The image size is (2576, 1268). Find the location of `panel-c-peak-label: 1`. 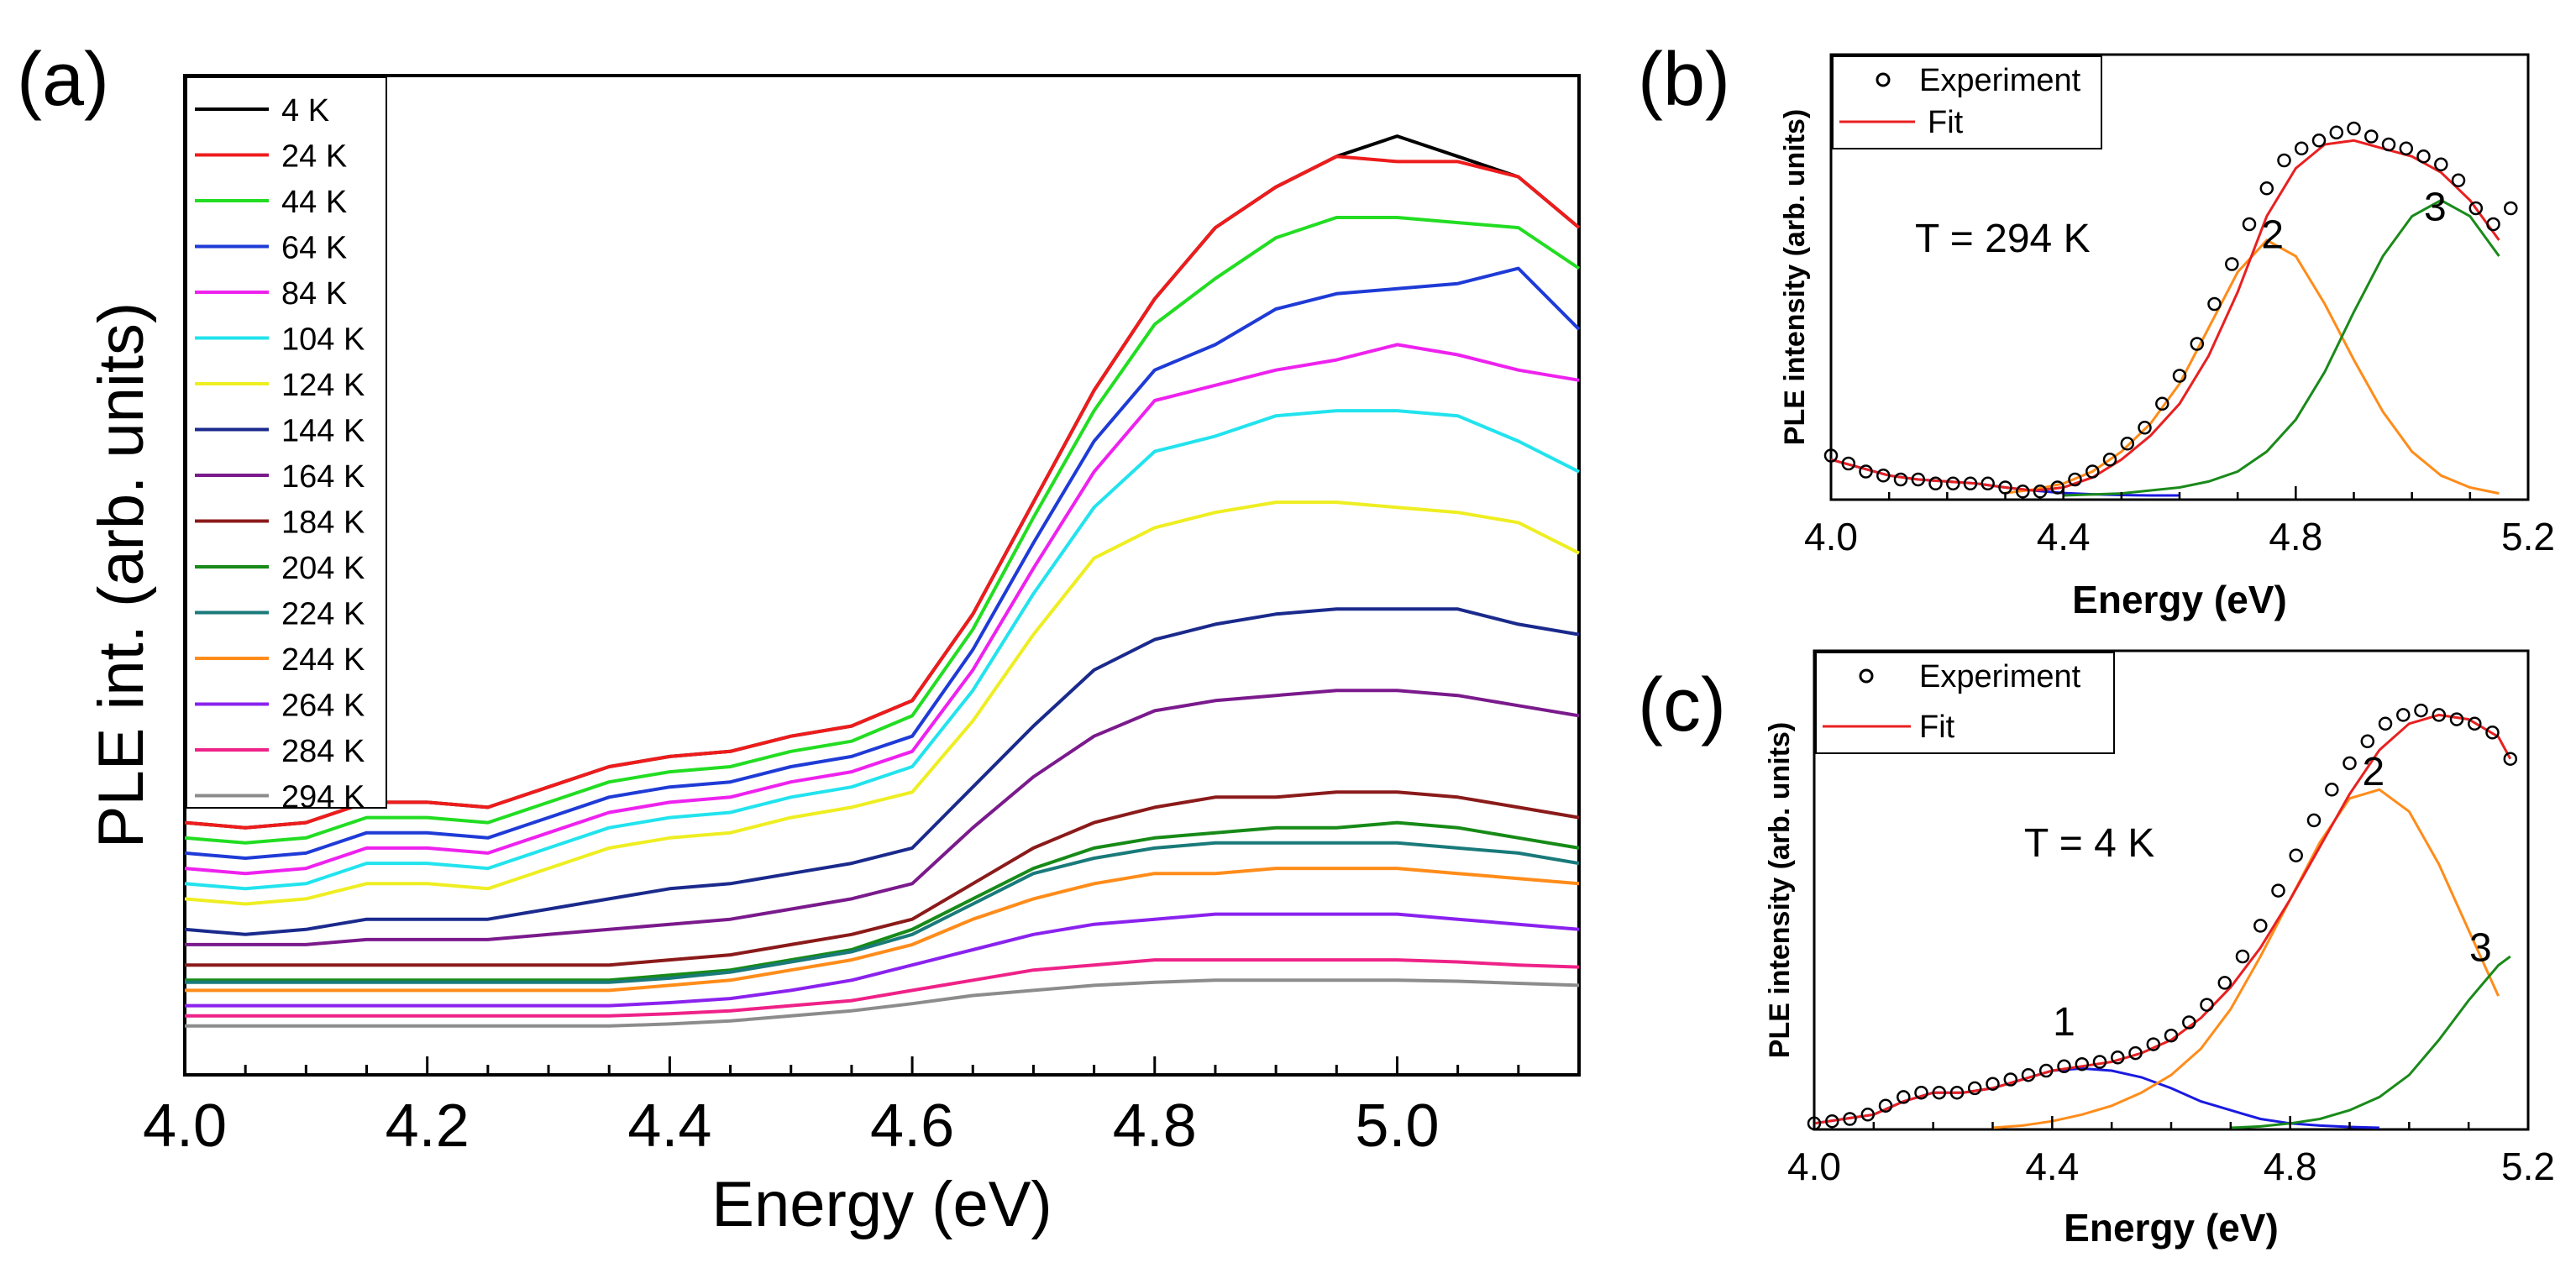

panel-c-peak-label: 1 is located at coordinates (2064, 1022).